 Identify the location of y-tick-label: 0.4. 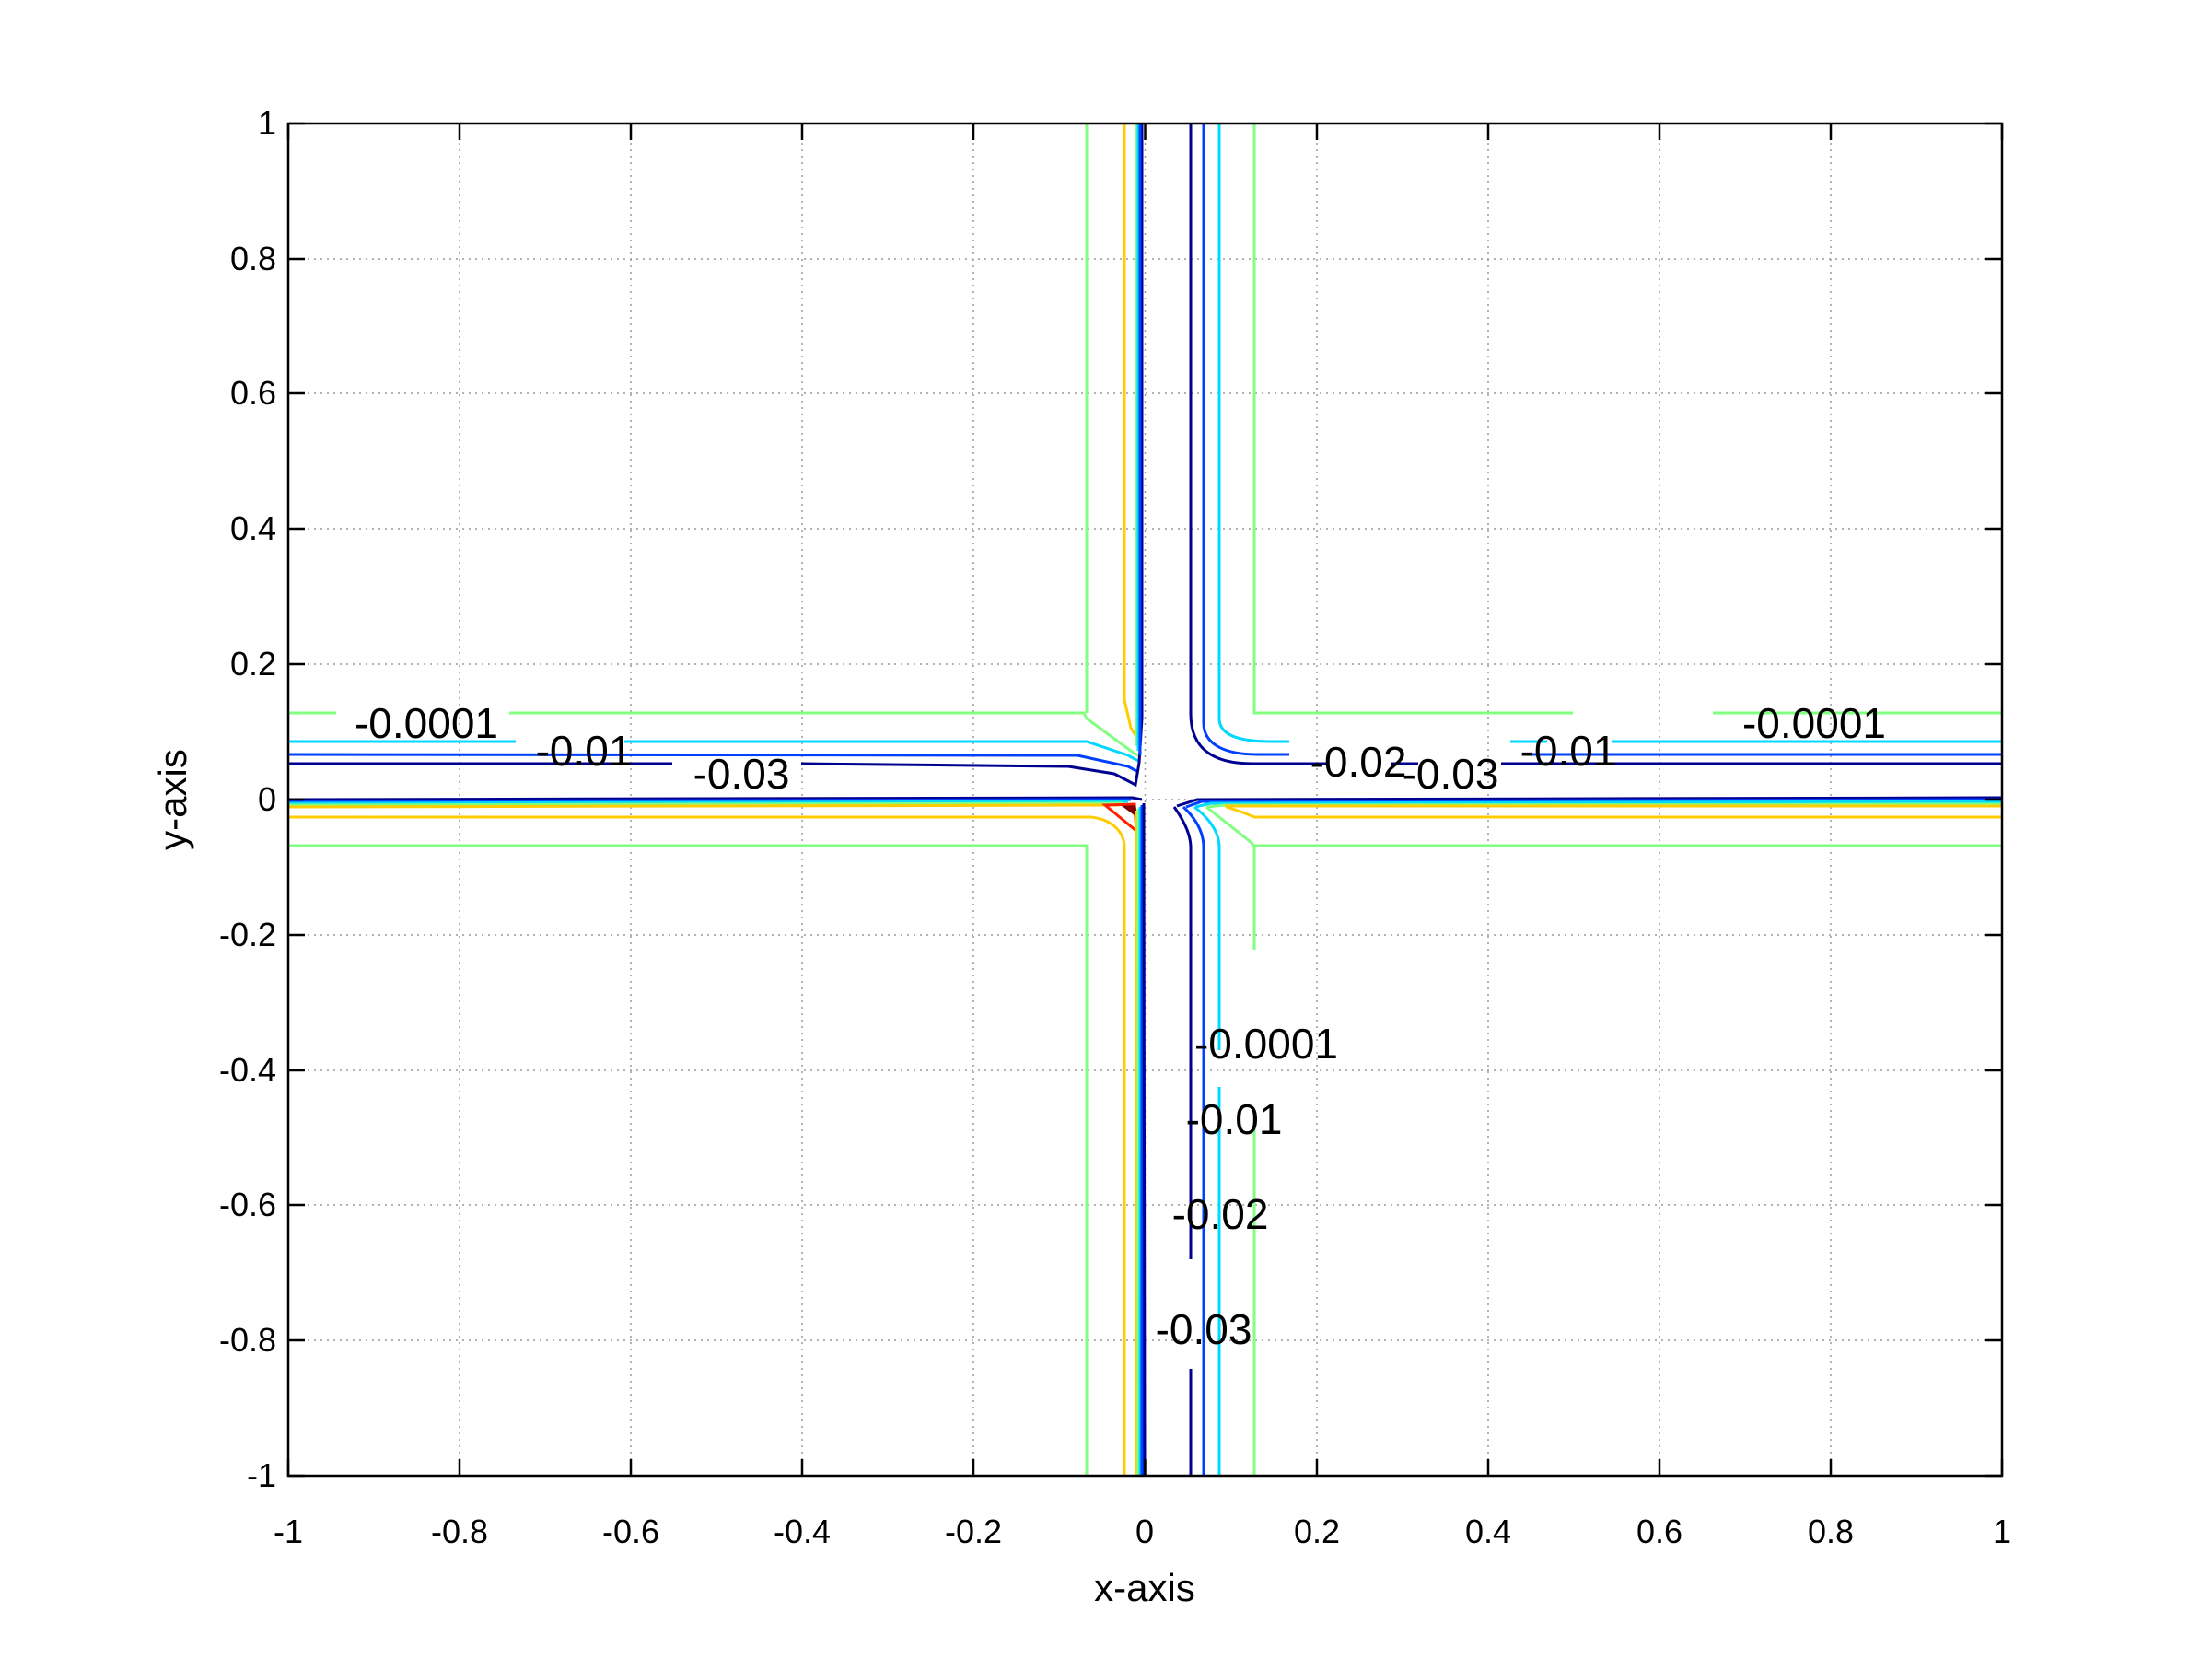
(252, 528).